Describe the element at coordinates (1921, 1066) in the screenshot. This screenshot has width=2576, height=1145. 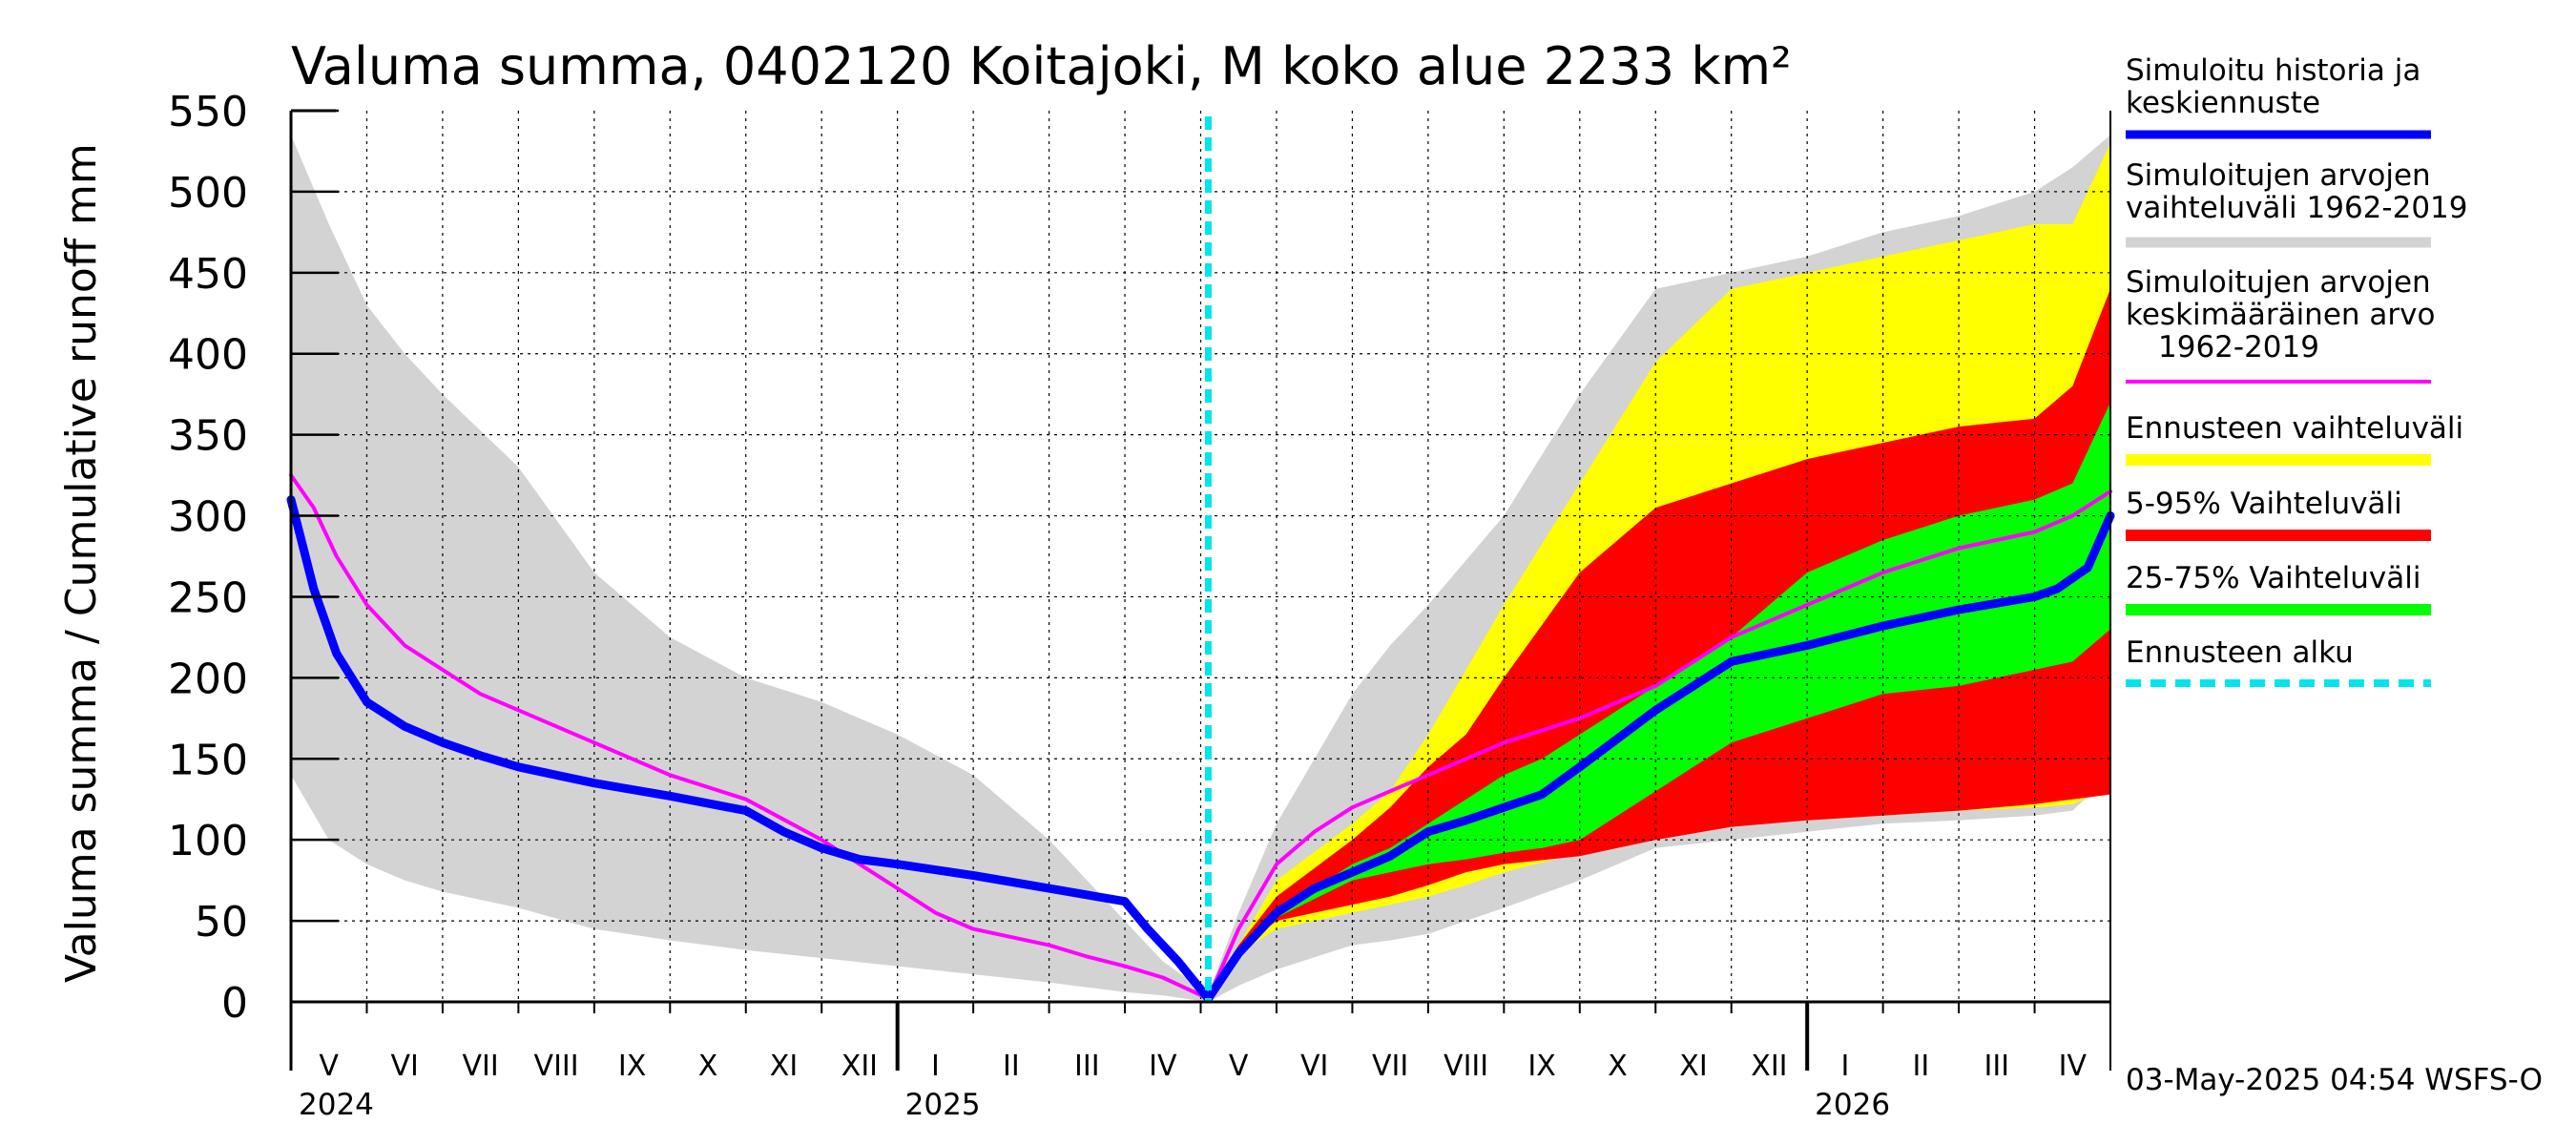
I see `month-label-21: II` at that location.